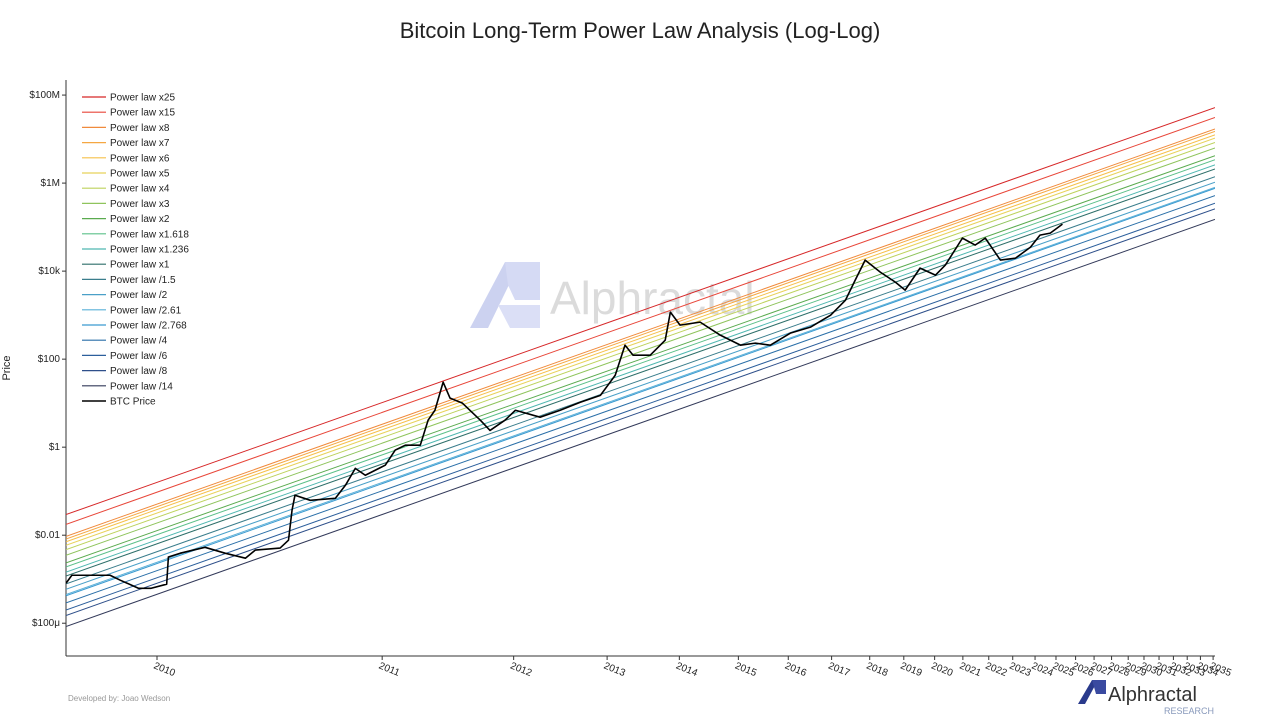  What do you see at coordinates (614, 670) in the screenshot?
I see `x-tick-label: 2013` at bounding box center [614, 670].